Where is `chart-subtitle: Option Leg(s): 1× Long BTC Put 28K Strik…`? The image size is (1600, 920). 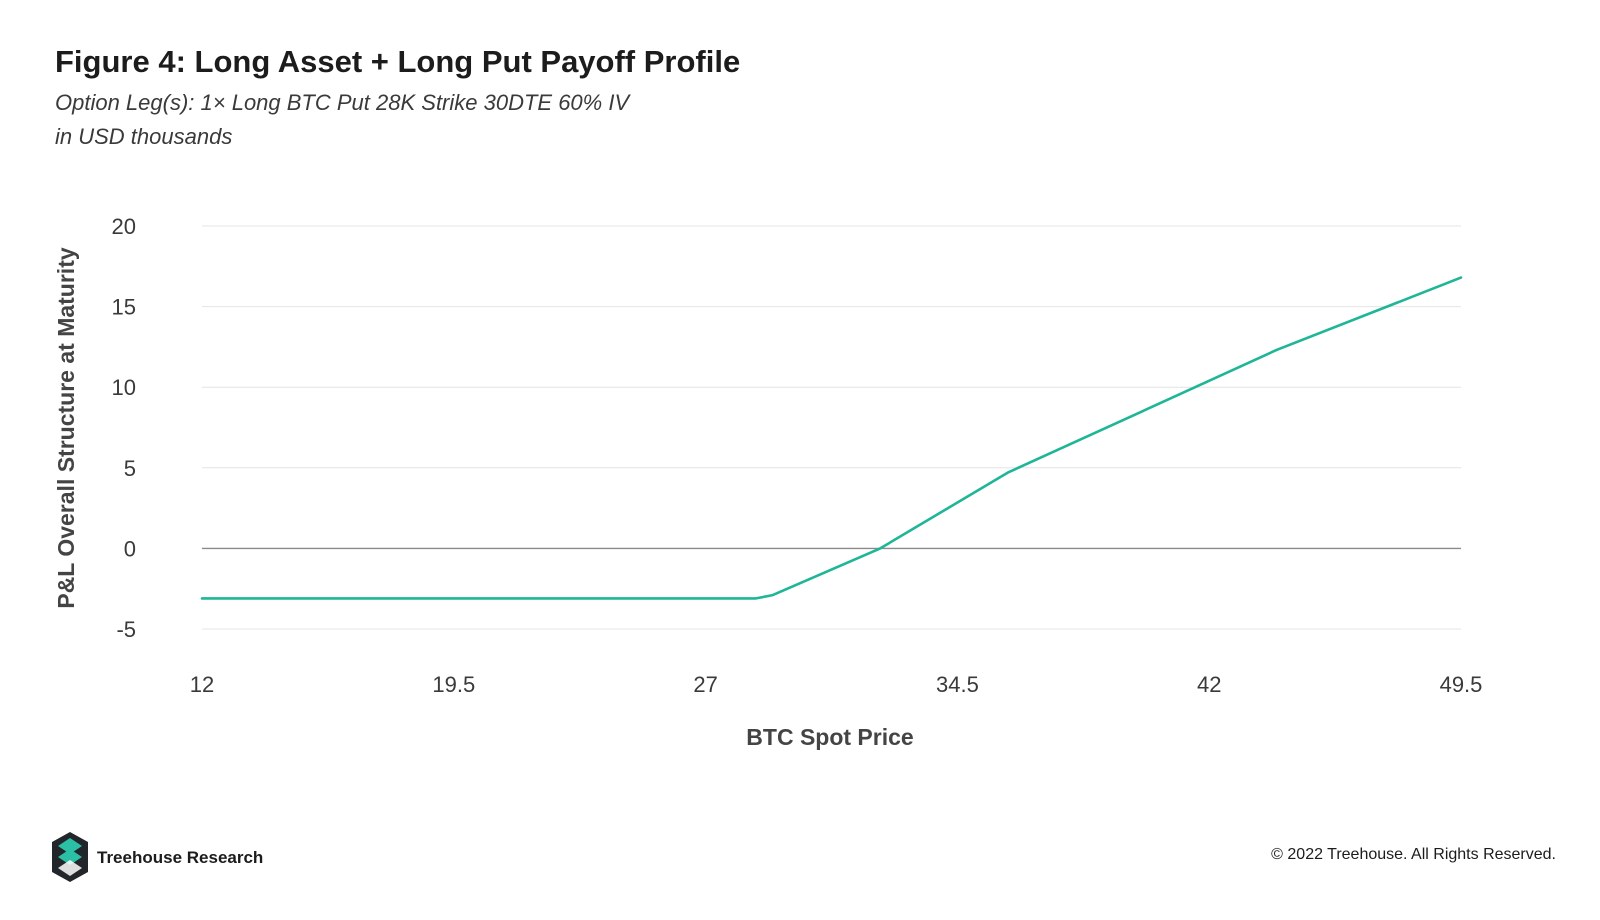 chart-subtitle: Option Leg(s): 1× Long BTC Put 28K Strik… is located at coordinates (342, 102).